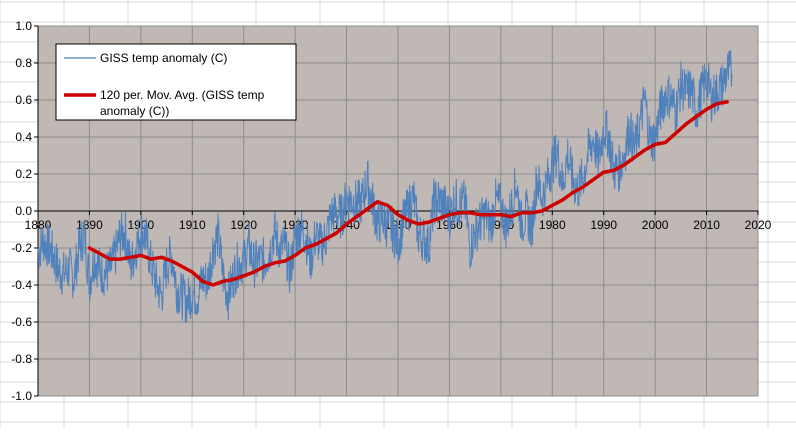 The height and width of the screenshot is (434, 796). I want to click on y-tick-label: -0.2, so click(21, 248).